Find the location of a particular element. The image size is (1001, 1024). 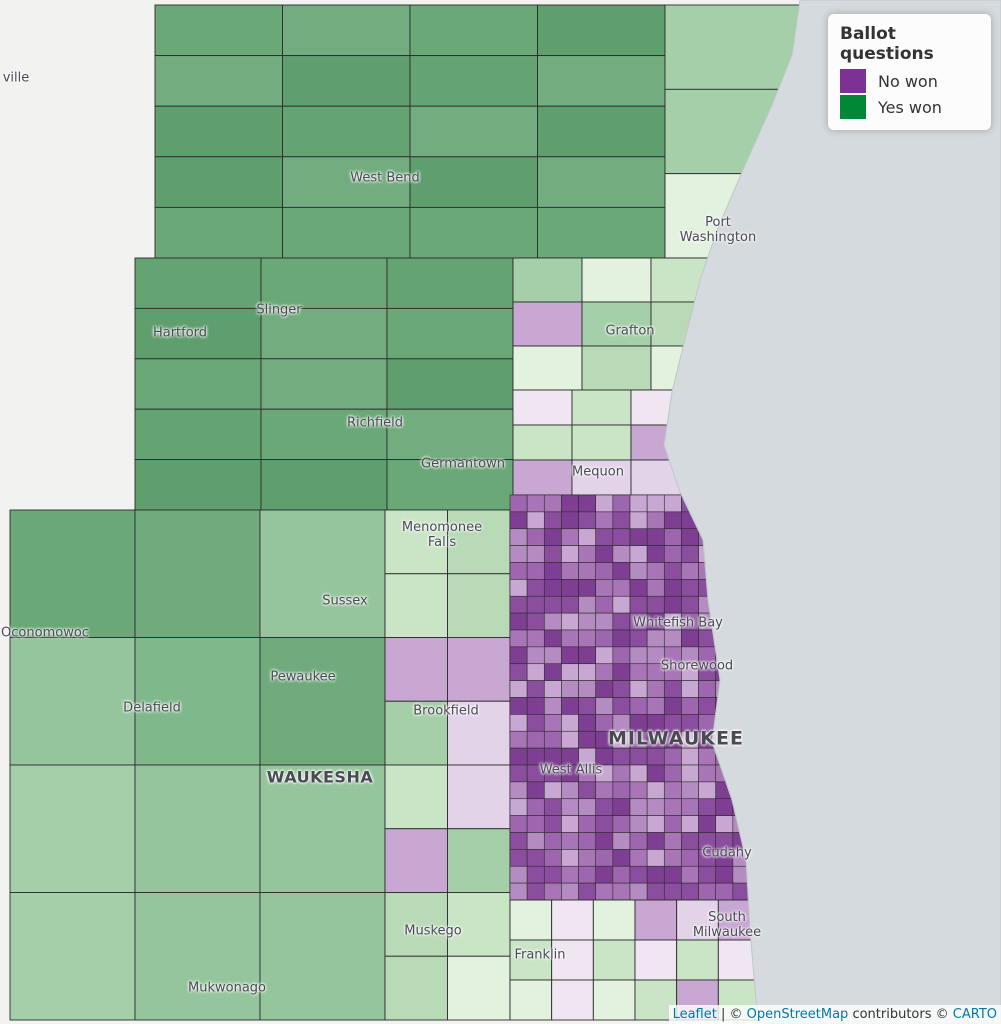

place-label: Pewaukee is located at coordinates (303, 677).